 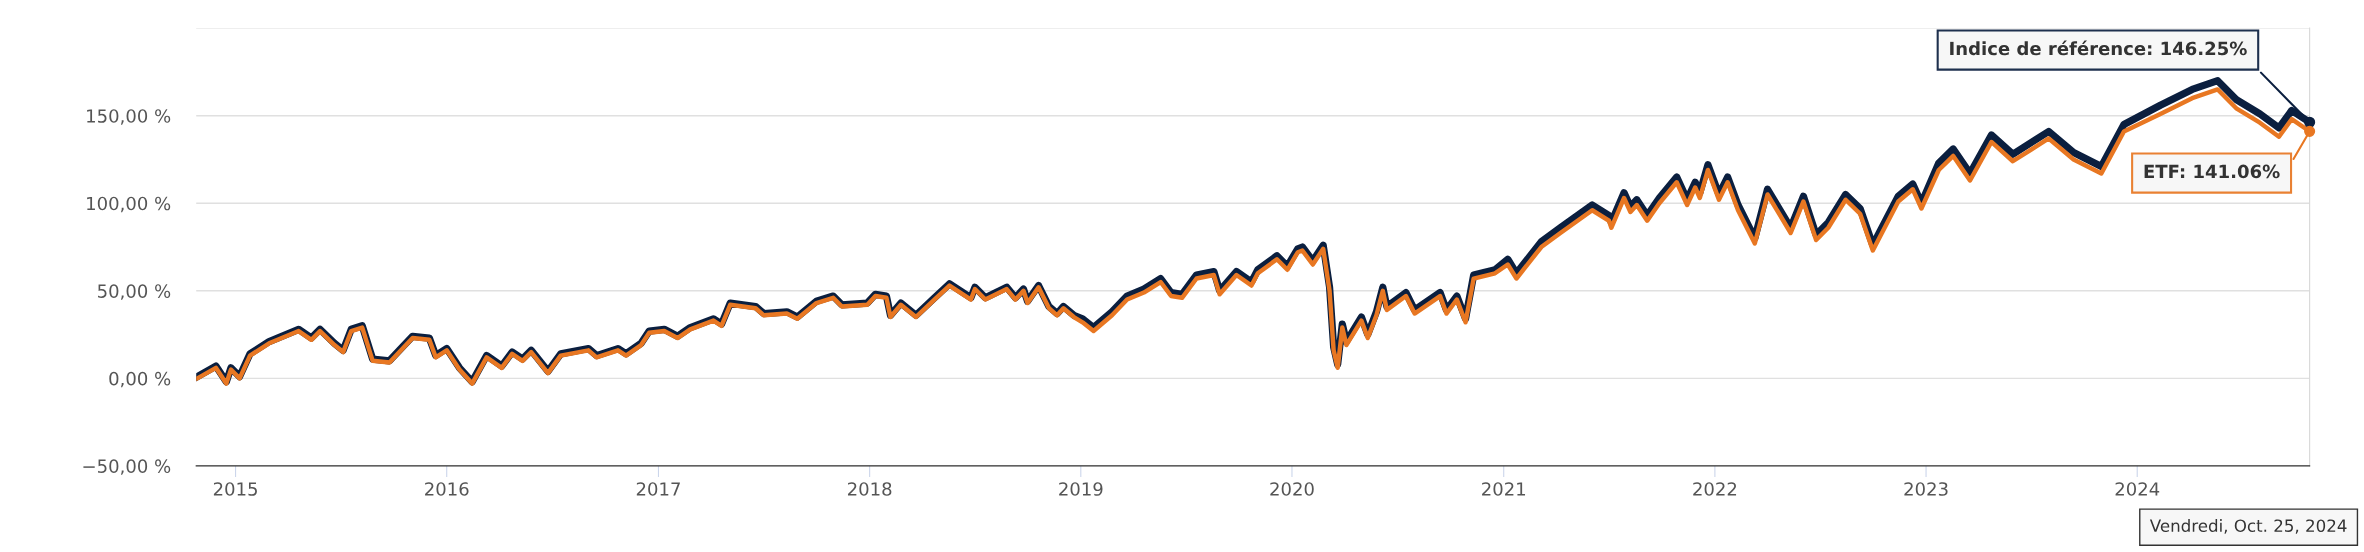 I want to click on y-tick-label: 50,00 %, so click(x=134, y=292).